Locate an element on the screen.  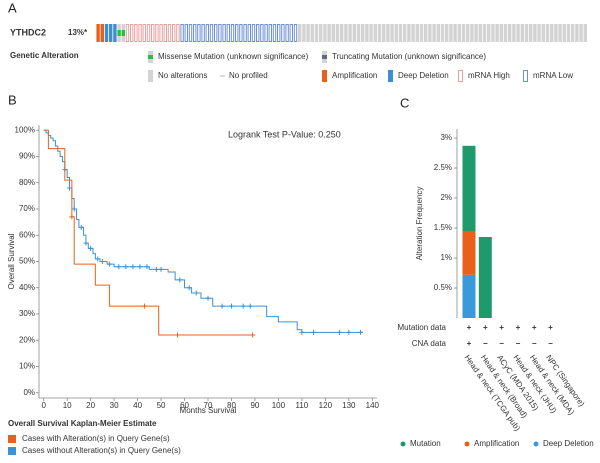
y-axis-title: Overall Survival is located at coordinates (11, 261).